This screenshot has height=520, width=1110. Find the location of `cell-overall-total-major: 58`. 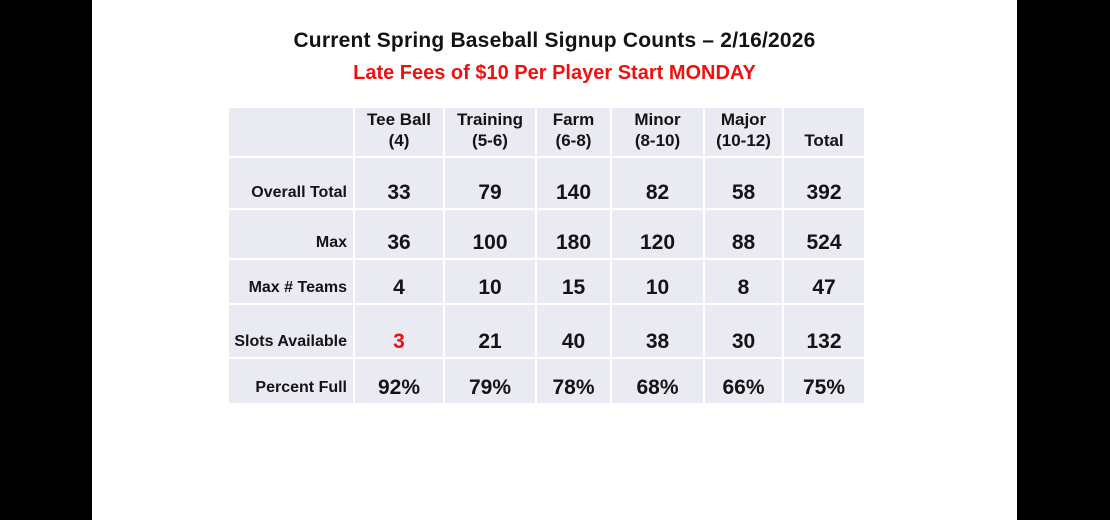

cell-overall-total-major: 58 is located at coordinates (743, 183).